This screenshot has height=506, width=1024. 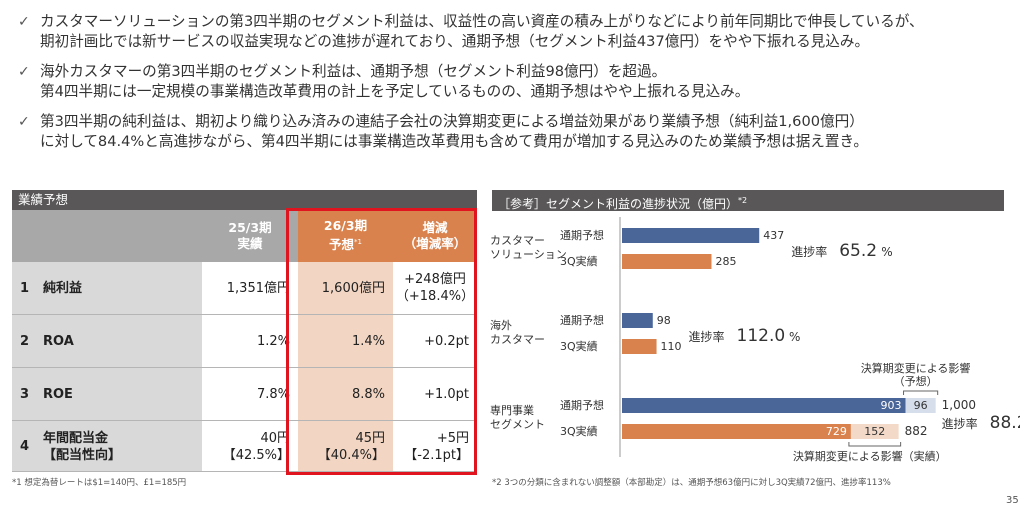 I want to click on header-actual: 25/3期 実績, so click(x=250, y=236).